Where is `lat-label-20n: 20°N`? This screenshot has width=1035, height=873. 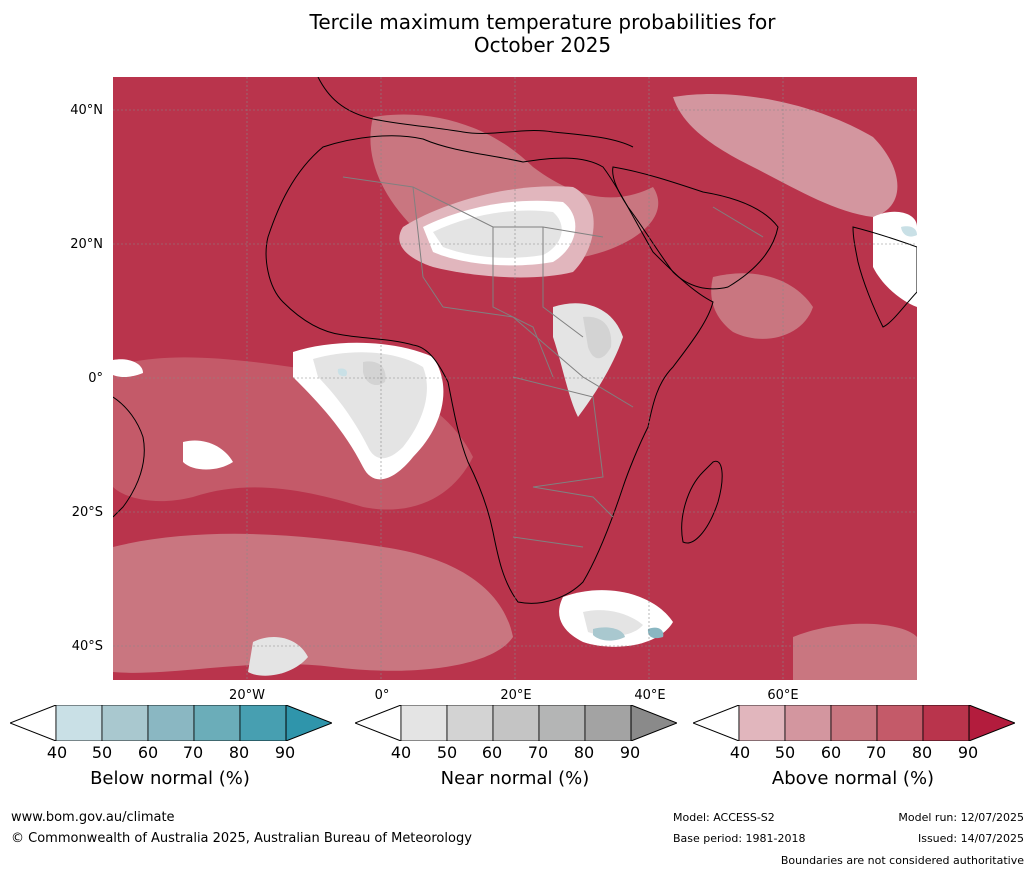 lat-label-20n: 20°N is located at coordinates (86, 244).